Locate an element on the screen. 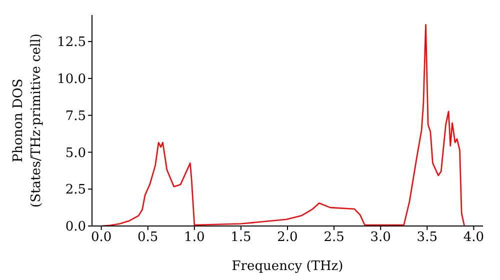 The width and height of the screenshot is (500, 280). y-tick-label: 0.0 is located at coordinates (75, 227).